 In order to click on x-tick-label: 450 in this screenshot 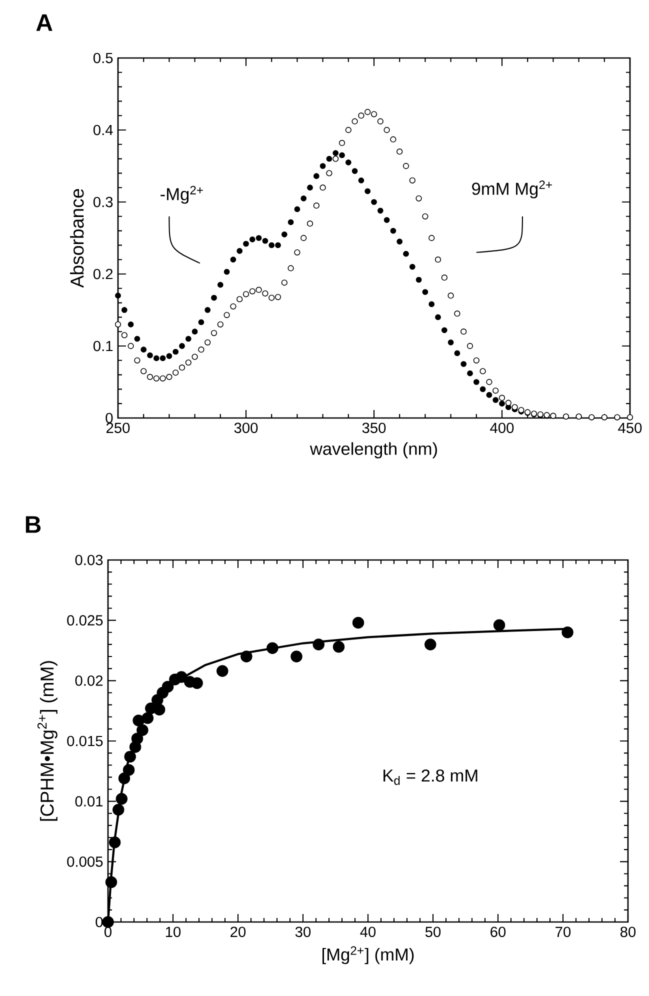, I will do `click(630, 428)`.